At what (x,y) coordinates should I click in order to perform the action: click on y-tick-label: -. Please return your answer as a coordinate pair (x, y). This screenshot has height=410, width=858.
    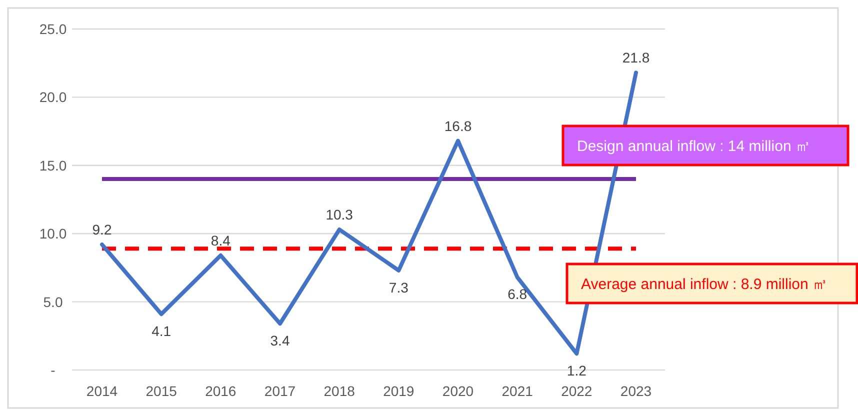
    Looking at the image, I should click on (53, 370).